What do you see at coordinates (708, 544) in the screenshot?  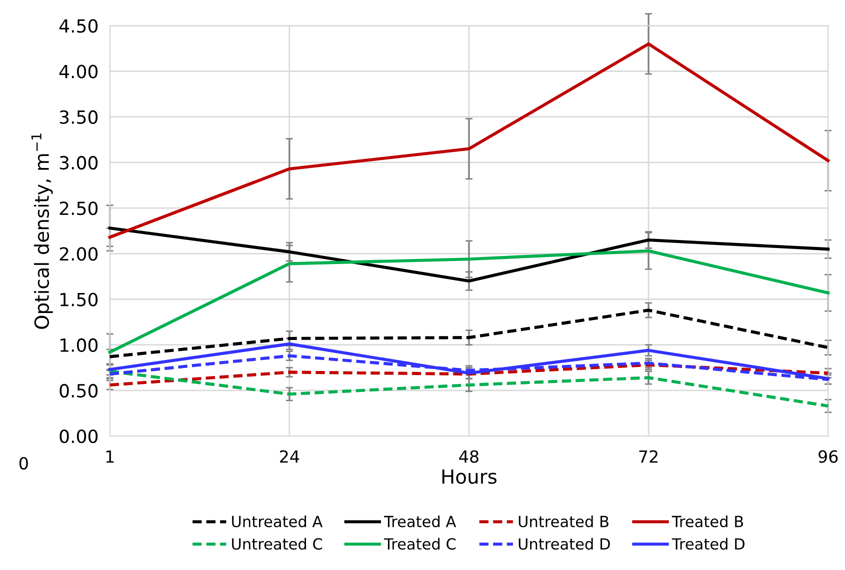 I see `legend-label: Treated D` at bounding box center [708, 544].